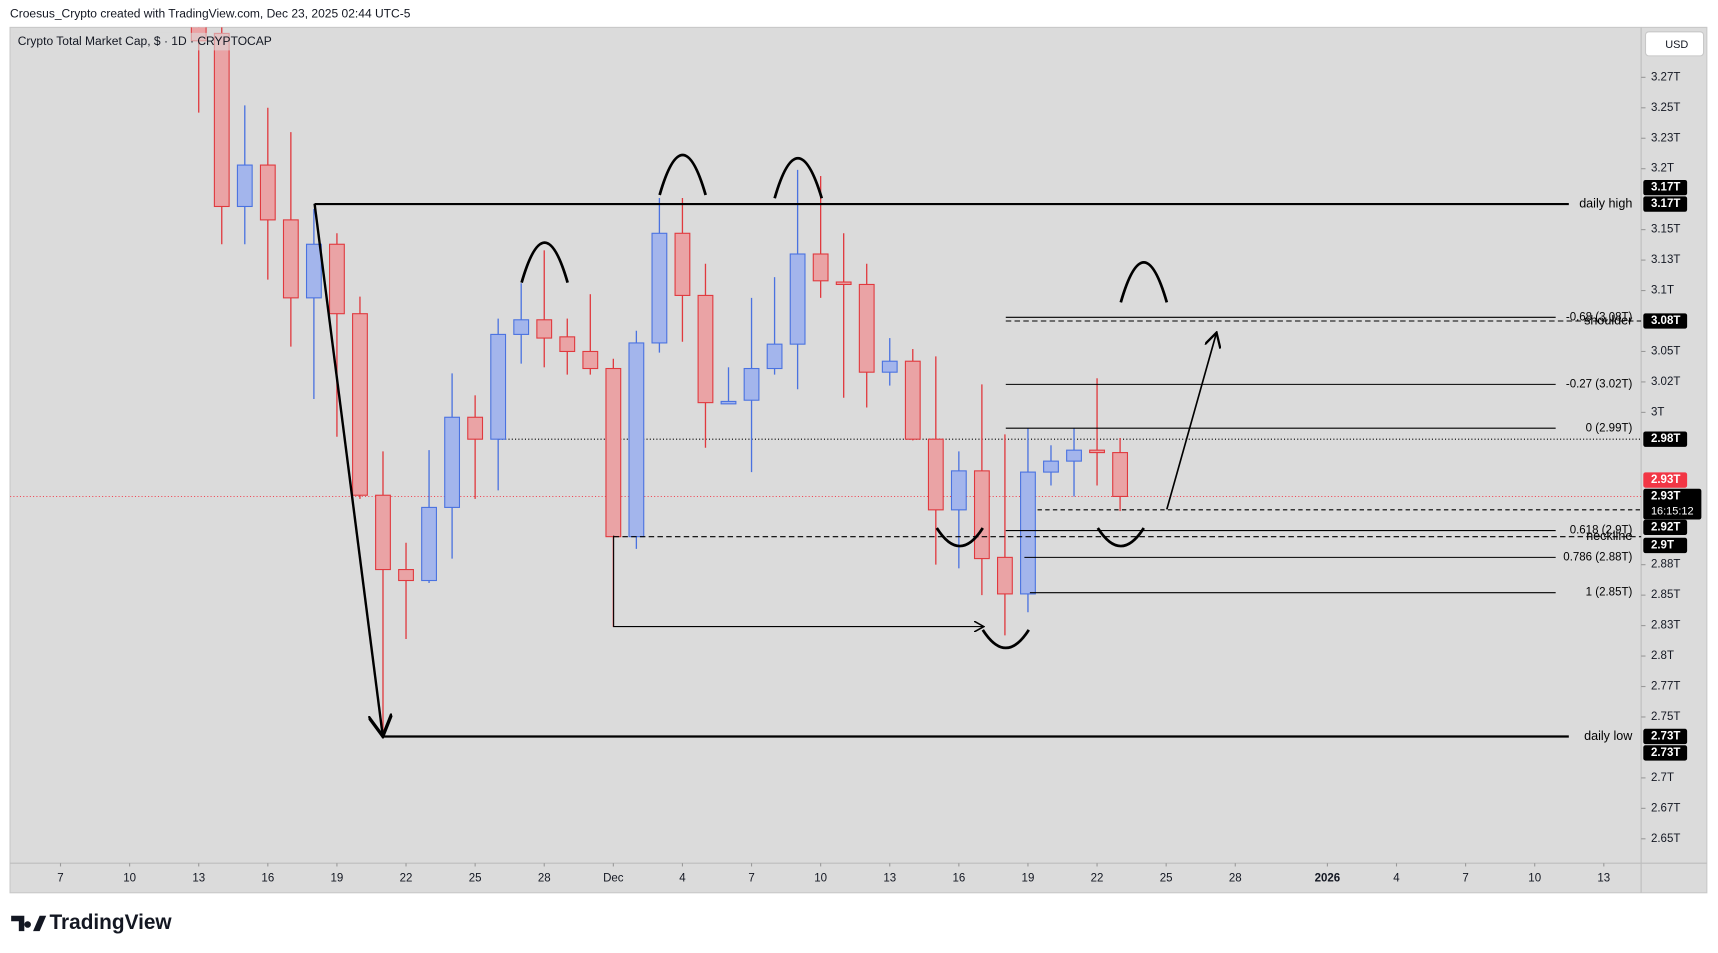 The image size is (1718, 953). Describe the element at coordinates (1605, 203) in the screenshot. I see `key-level-label: daily high` at that location.